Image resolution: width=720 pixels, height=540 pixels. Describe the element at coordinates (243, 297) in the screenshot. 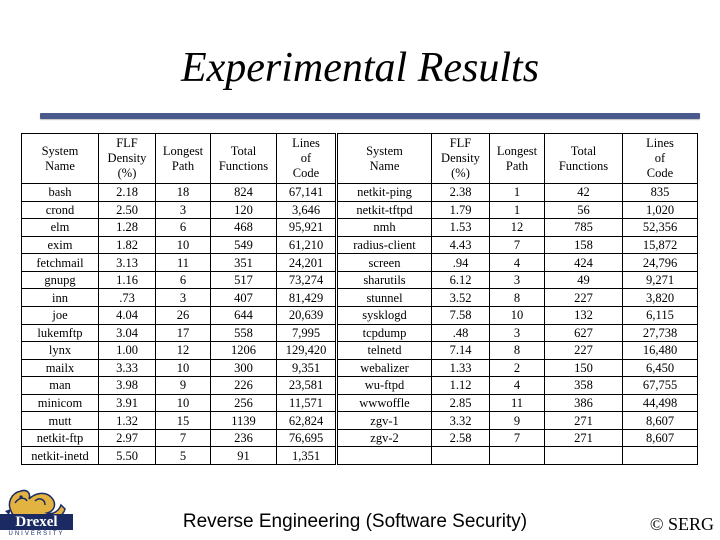

I see `table-cell: 407` at that location.